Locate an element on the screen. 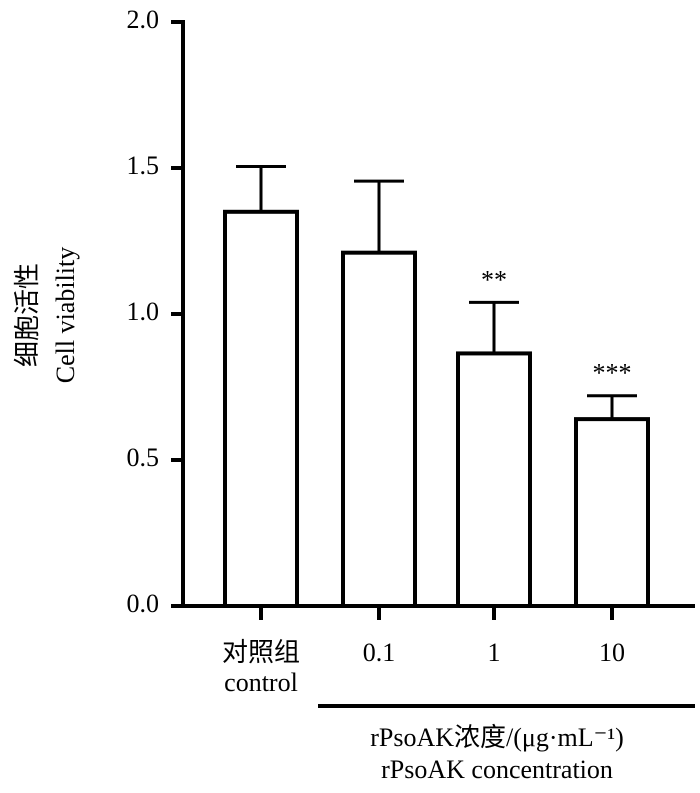 Image resolution: width=700 pixels, height=793 pixels. y-tick-label: 1.0 is located at coordinates (143, 311).